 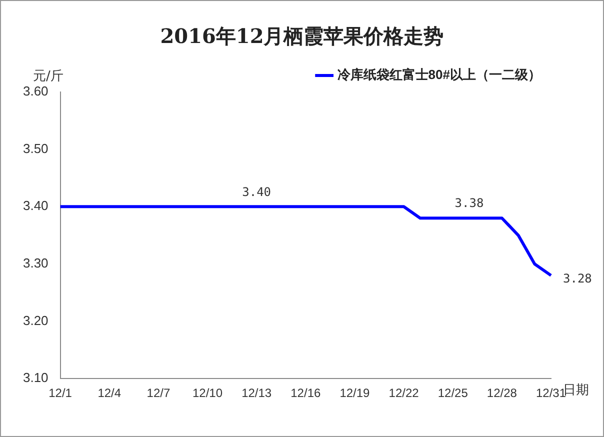 I want to click on x-tick-label: 12/31, so click(x=551, y=393).